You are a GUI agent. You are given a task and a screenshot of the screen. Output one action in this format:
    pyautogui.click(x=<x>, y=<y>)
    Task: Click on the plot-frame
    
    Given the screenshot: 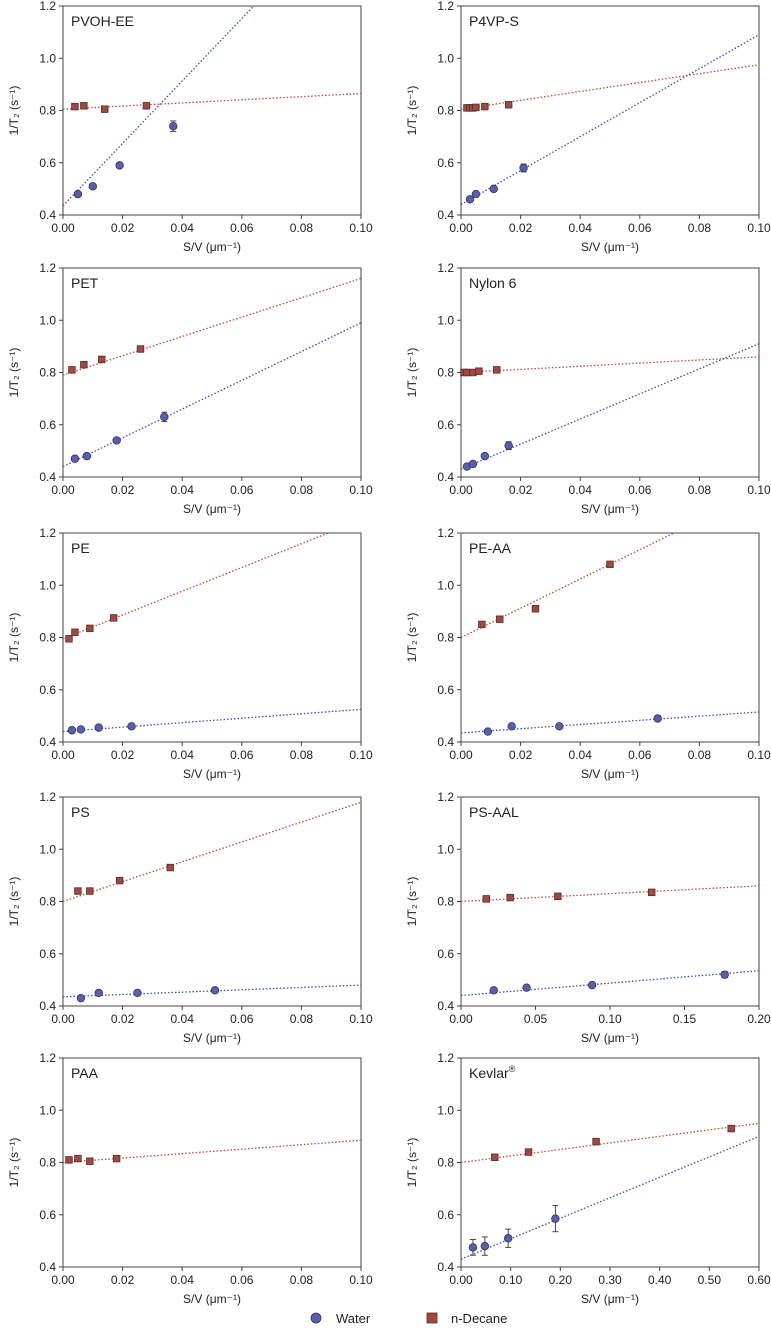 What is the action you would take?
    pyautogui.click(x=610, y=1162)
    